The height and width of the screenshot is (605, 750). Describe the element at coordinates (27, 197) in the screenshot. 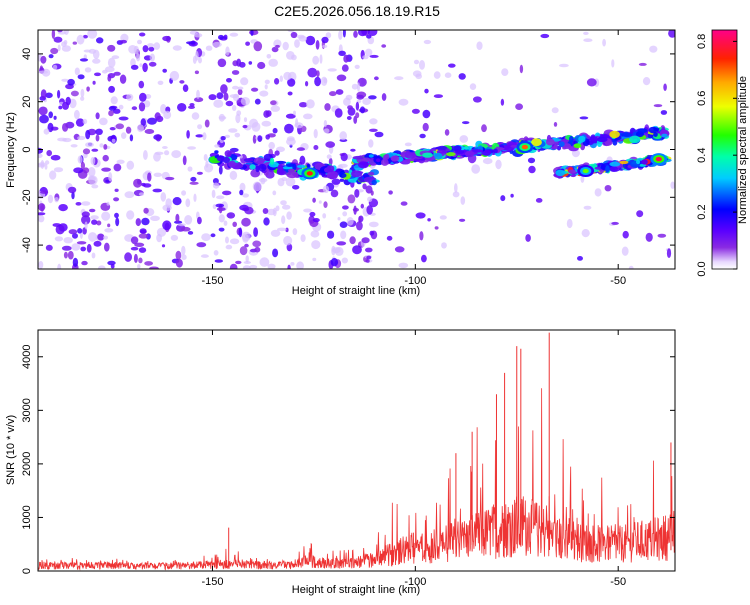

I see `y-tick-label: -20` at that location.